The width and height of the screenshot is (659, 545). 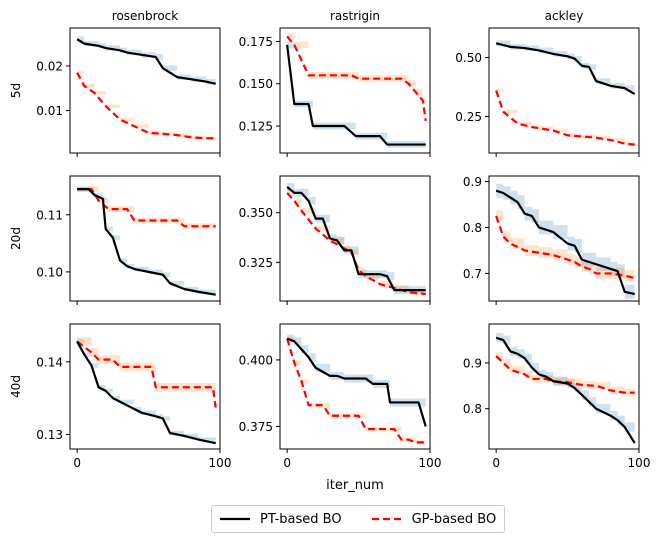 I want to click on line-pt-5d-rastrigin, so click(x=356, y=95).